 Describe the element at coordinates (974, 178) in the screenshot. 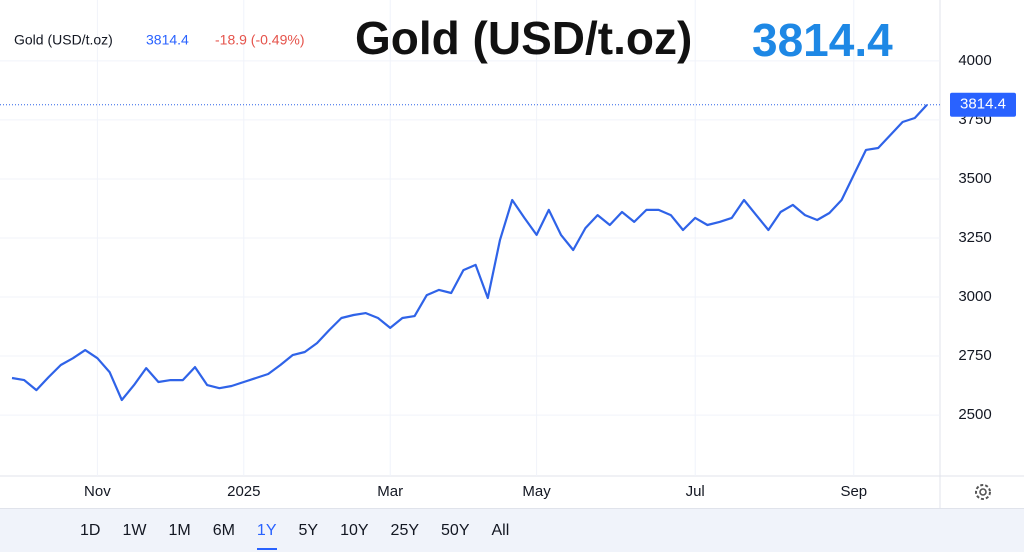

I see `y-tick-label: 3500` at that location.